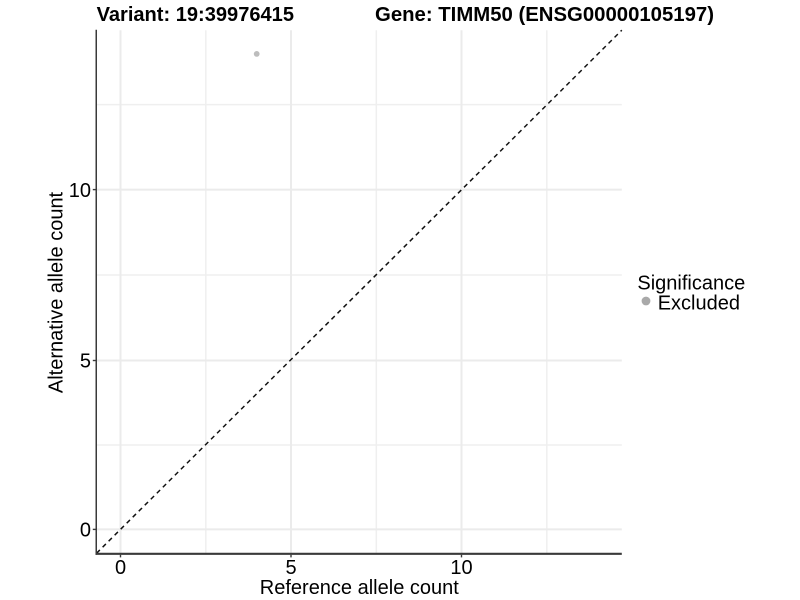 The width and height of the screenshot is (800, 600). I want to click on svg-text: Variant: 19:39976415, so click(195, 15).